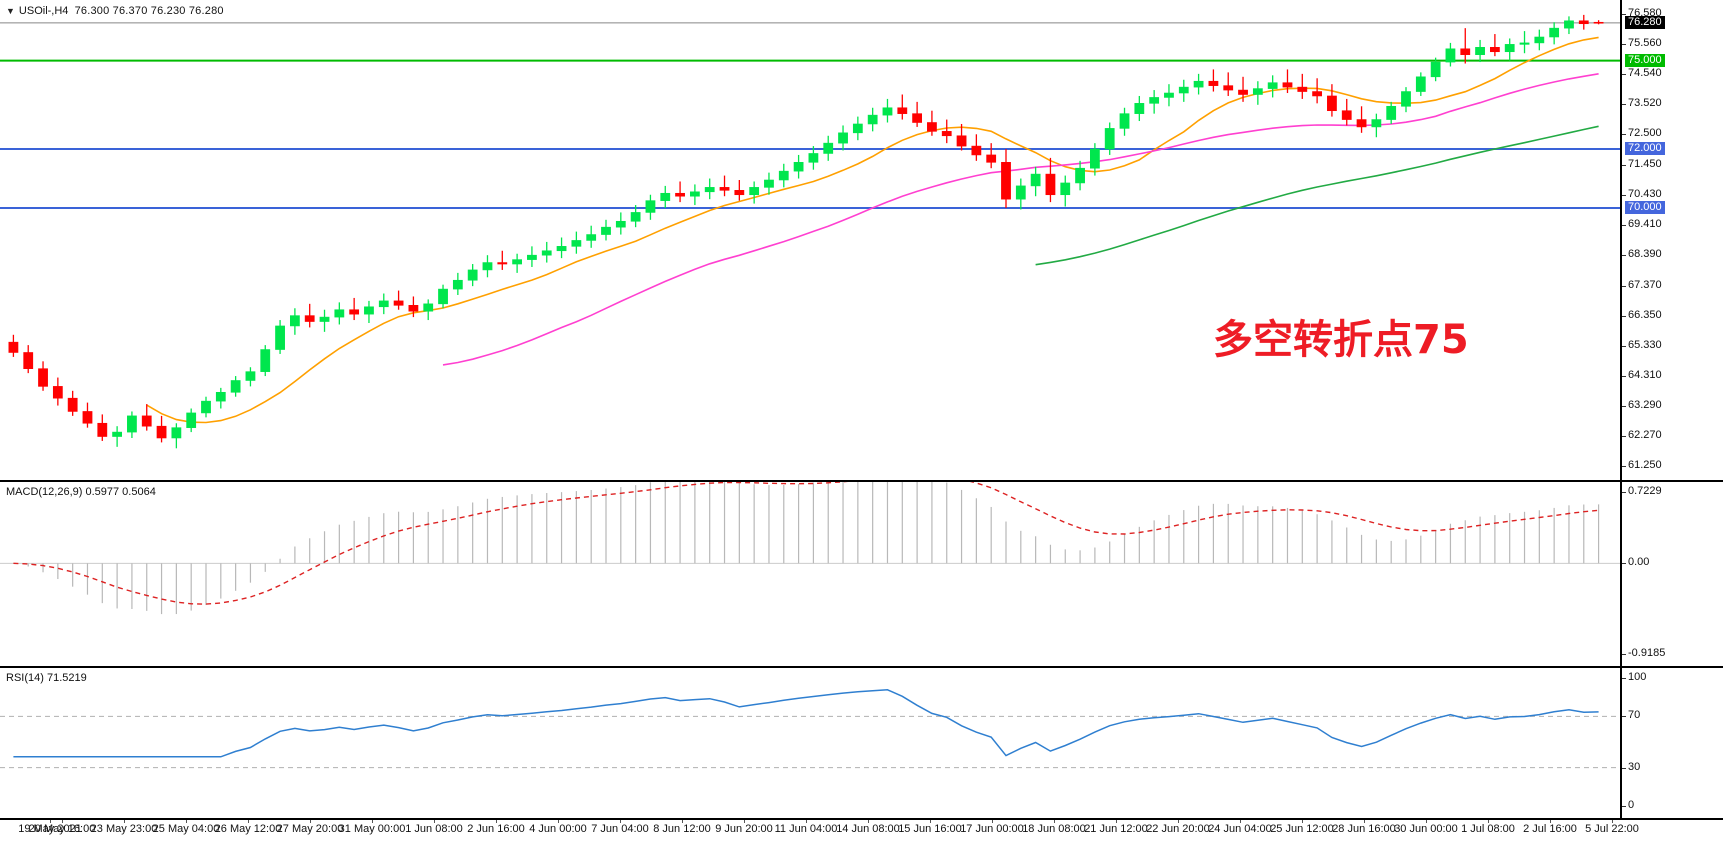  Describe the element at coordinates (620, 829) in the screenshot. I see `time-axis-label: 7 Jun 04:00` at that location.